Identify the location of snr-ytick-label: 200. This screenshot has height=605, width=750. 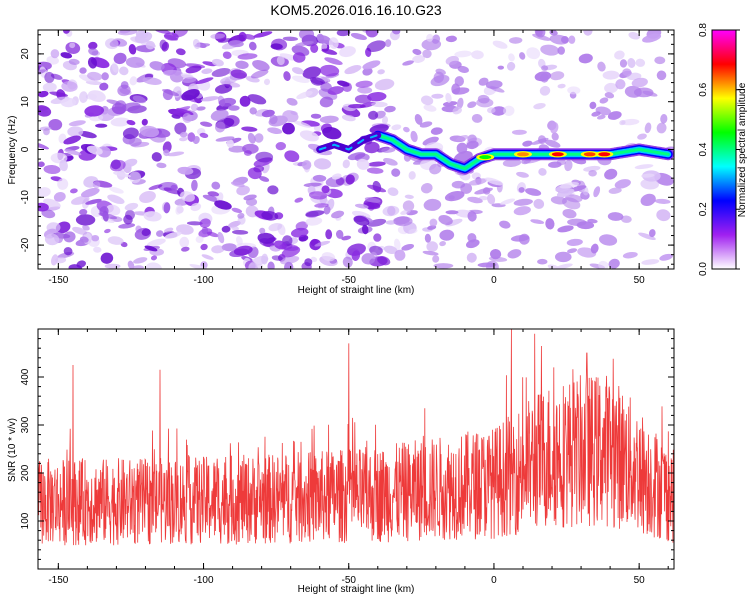
(25, 472).